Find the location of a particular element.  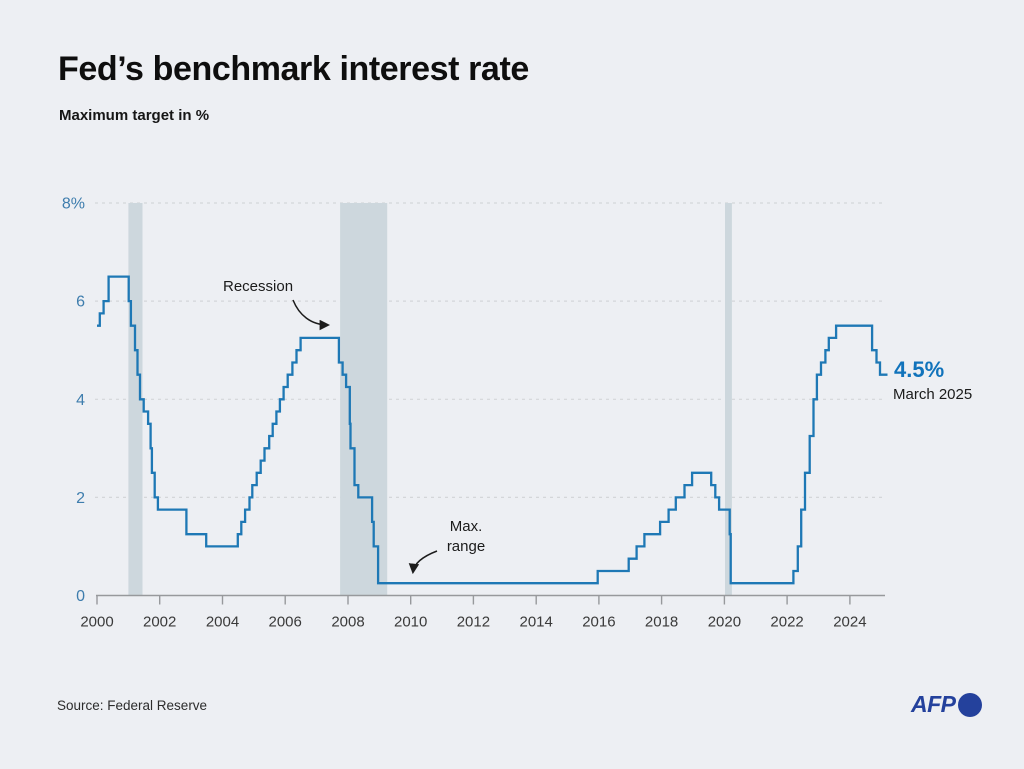

x-tick-label: 2016 is located at coordinates (598, 622).